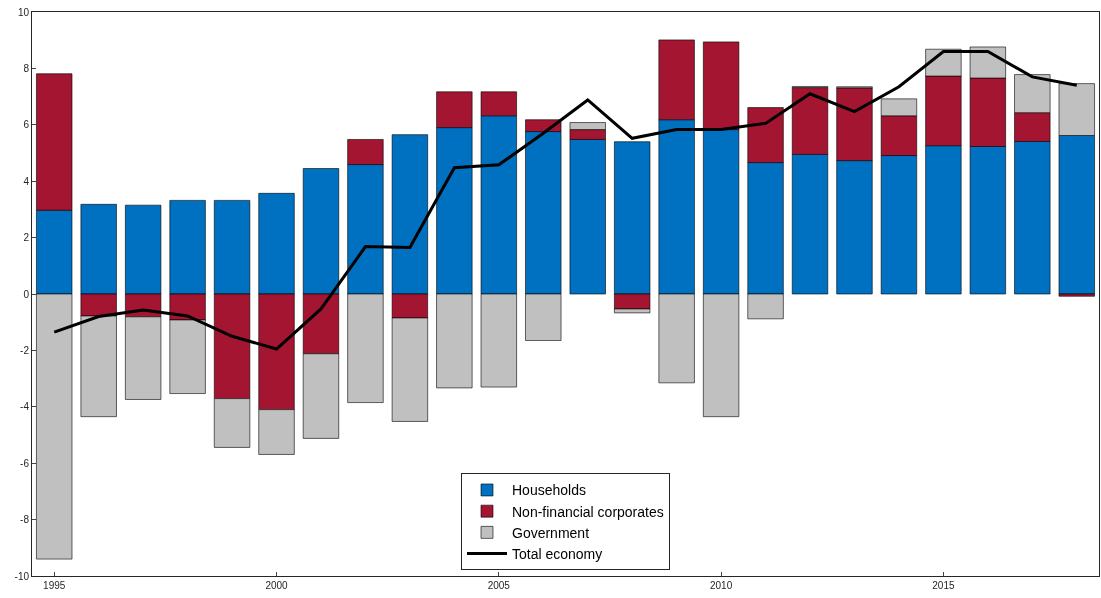 Image resolution: width=1101 pixels, height=598 pixels. Describe the element at coordinates (943, 585) in the screenshot. I see `x-tick-label: 2015` at that location.